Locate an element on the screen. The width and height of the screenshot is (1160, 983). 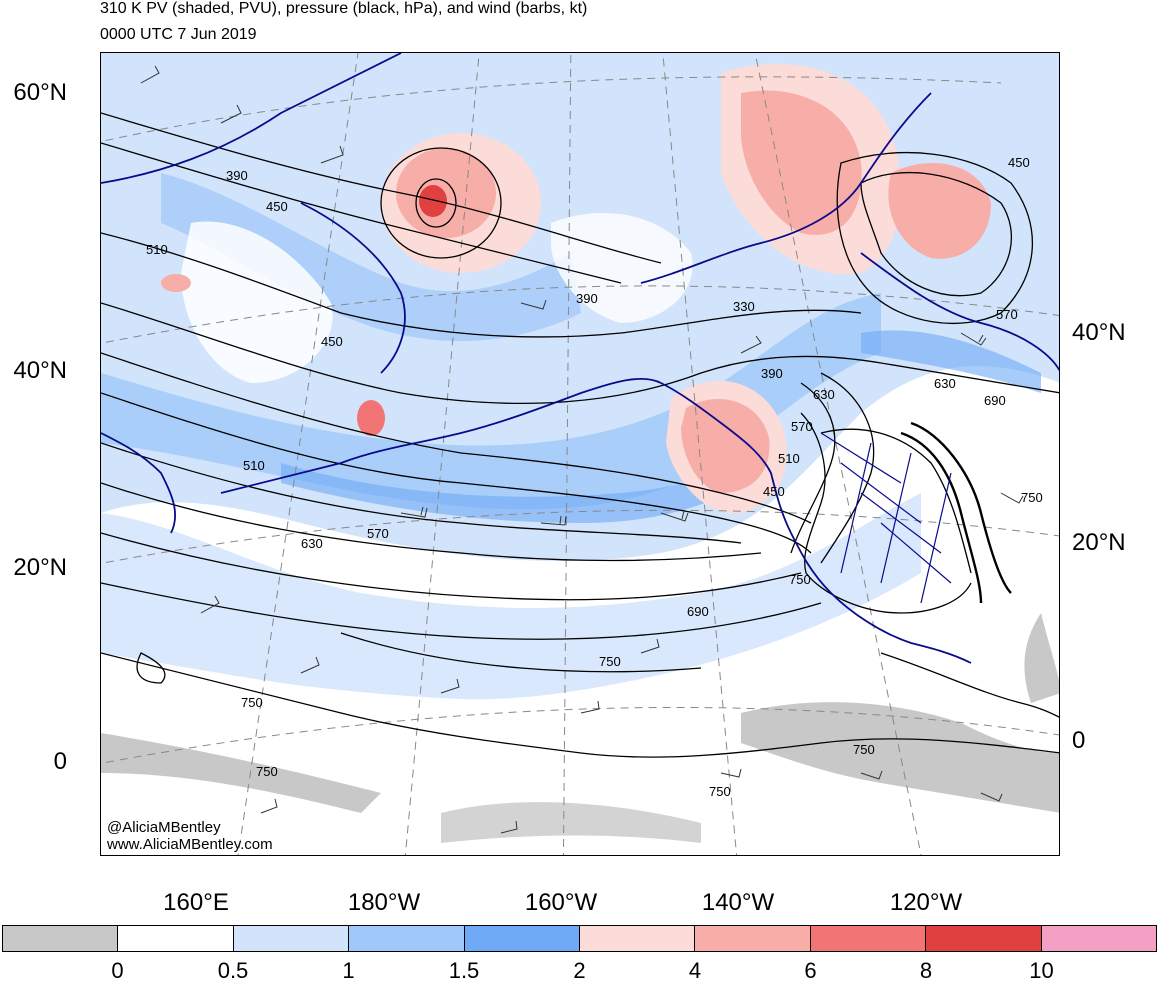
pv-small-max is located at coordinates (371, 418).